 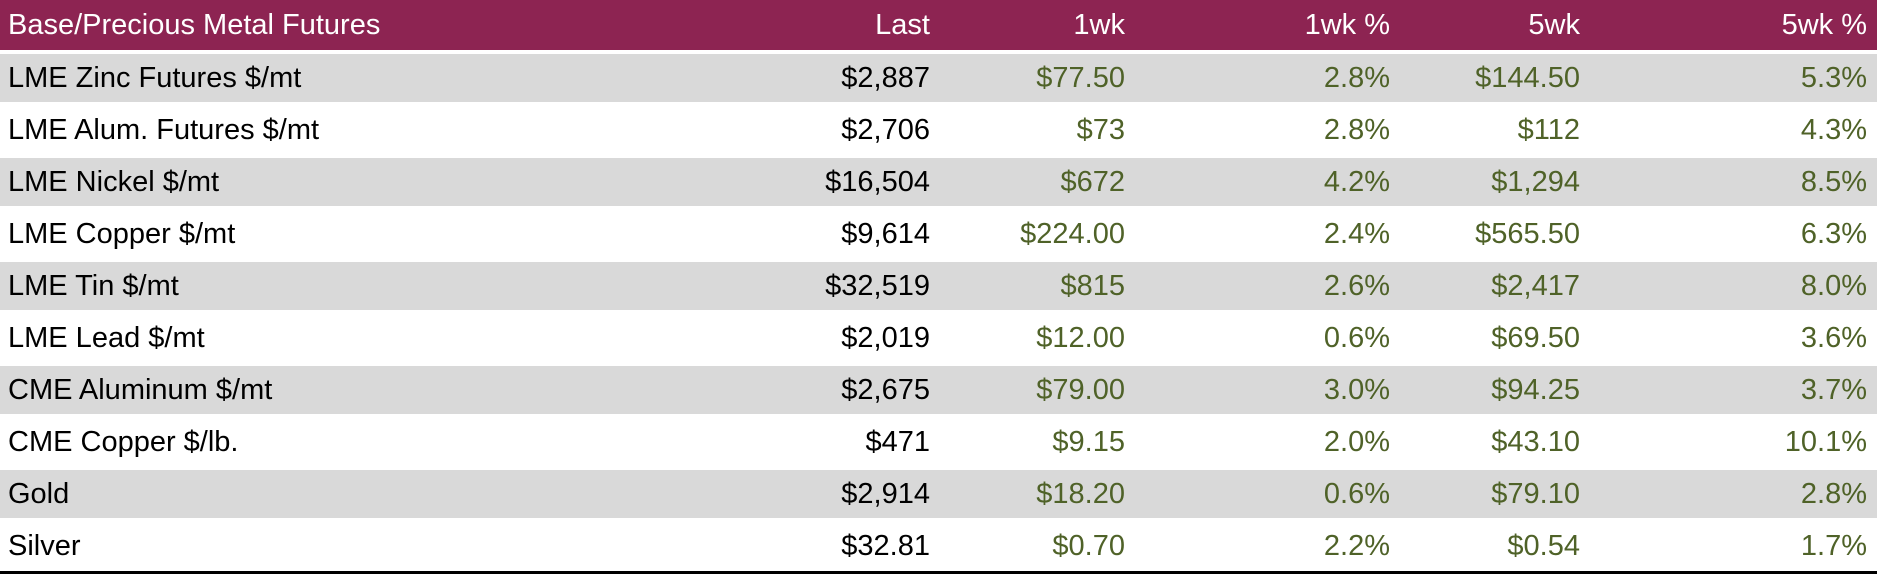 What do you see at coordinates (840, 545) in the screenshot?
I see `cell-last-price: $32.81` at bounding box center [840, 545].